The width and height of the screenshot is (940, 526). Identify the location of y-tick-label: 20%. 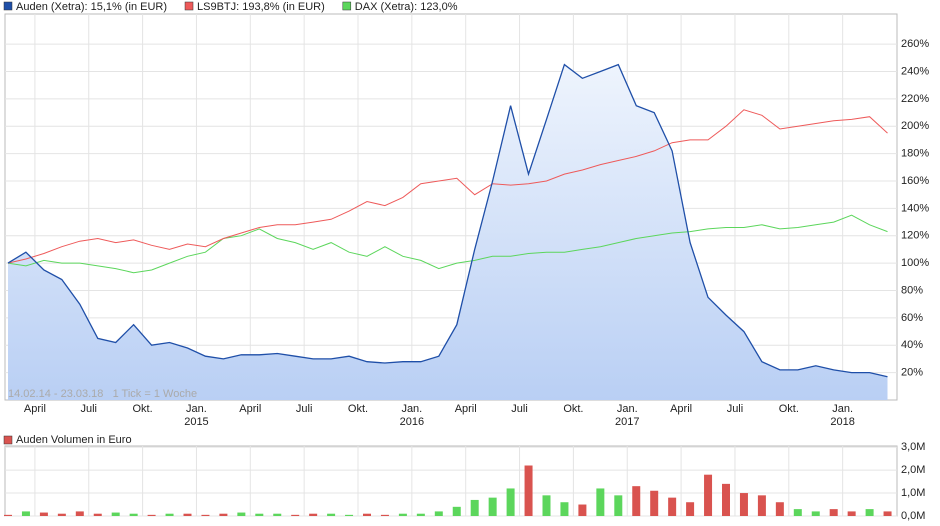
(912, 373).